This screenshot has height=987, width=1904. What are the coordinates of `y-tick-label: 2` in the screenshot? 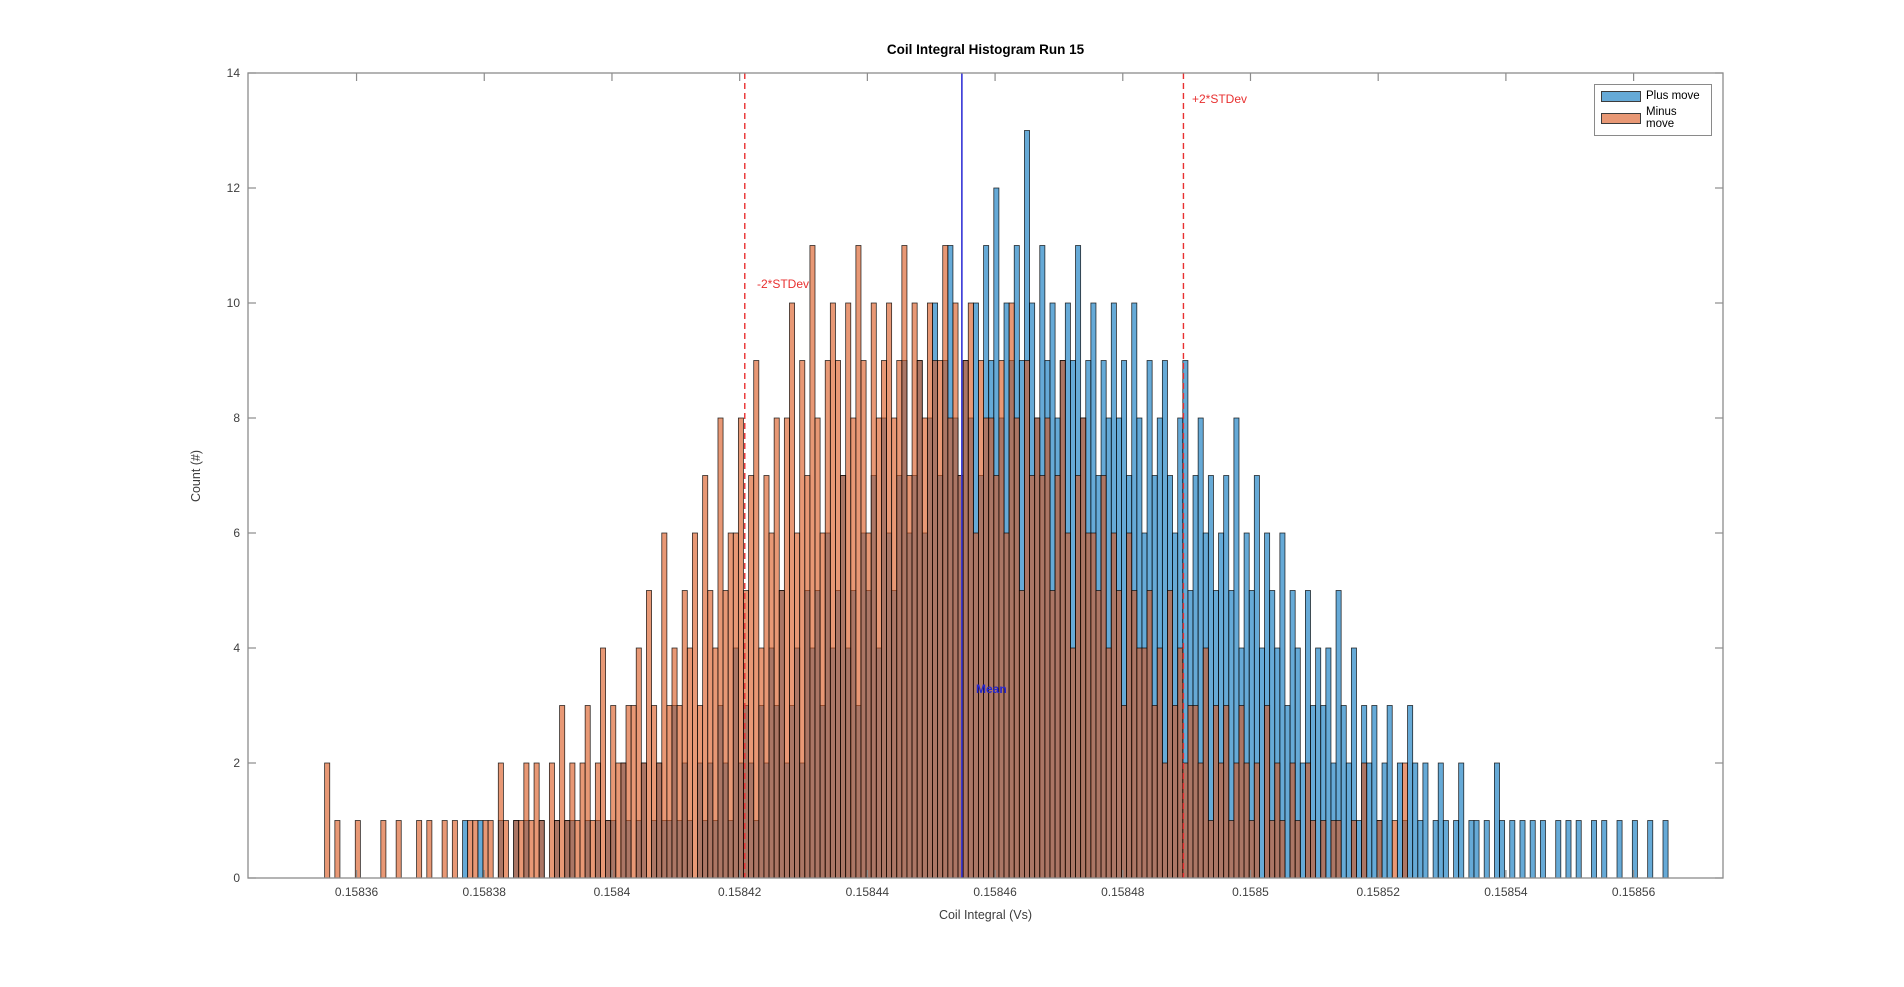 It's located at (236, 763).